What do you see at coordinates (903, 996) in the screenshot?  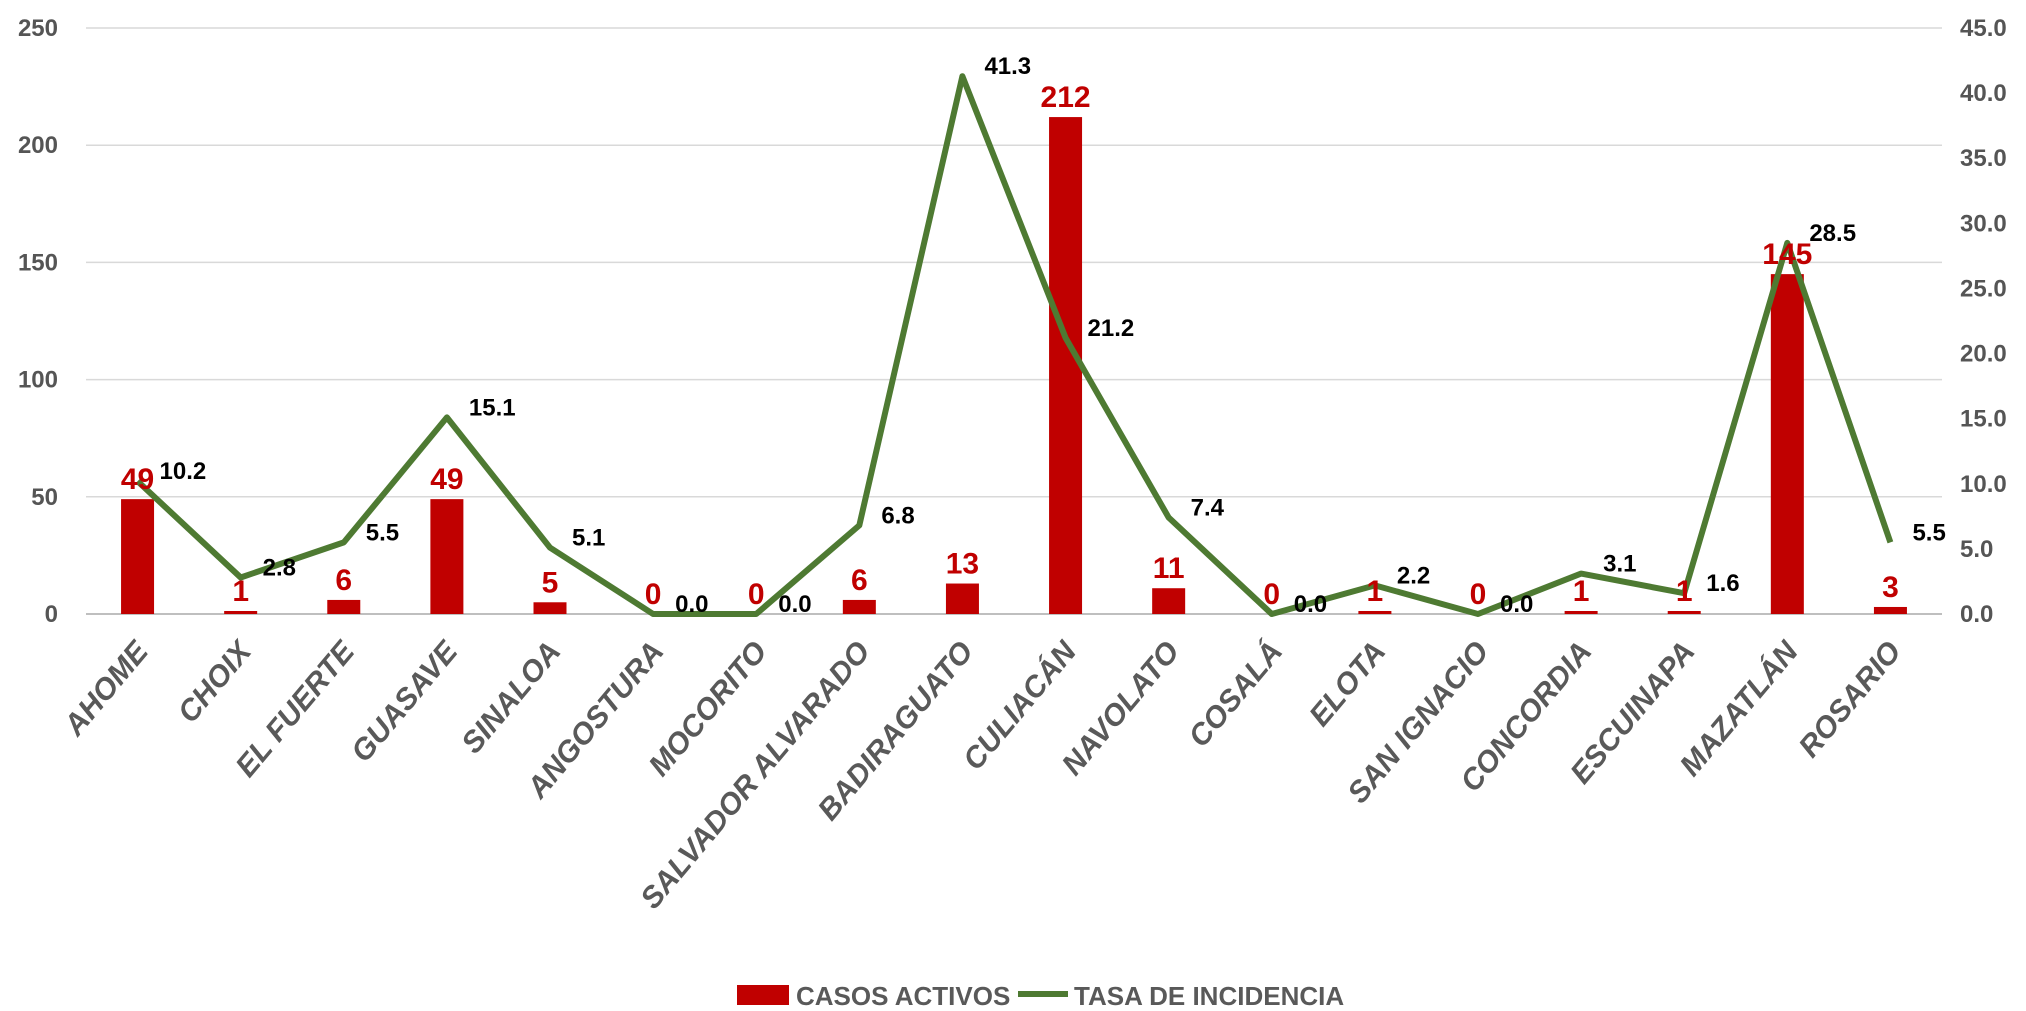 I see `legend-label-bar: CASOS ACTIVOS` at bounding box center [903, 996].